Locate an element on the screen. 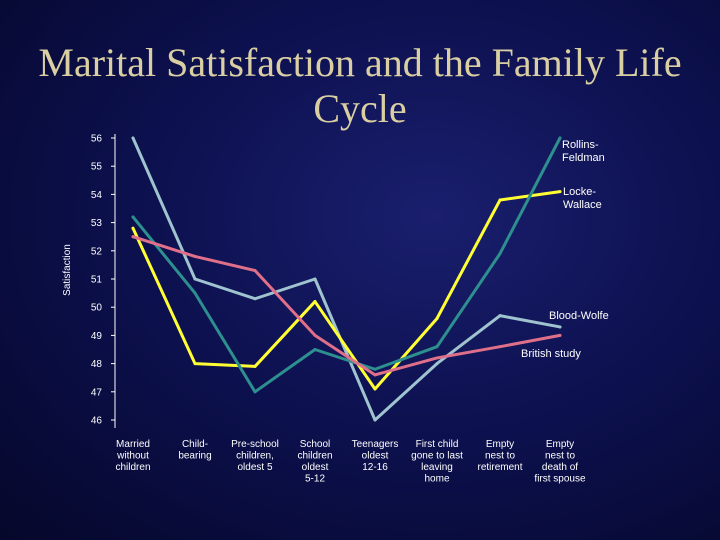  y-tick-label: 48 is located at coordinates (97, 364).